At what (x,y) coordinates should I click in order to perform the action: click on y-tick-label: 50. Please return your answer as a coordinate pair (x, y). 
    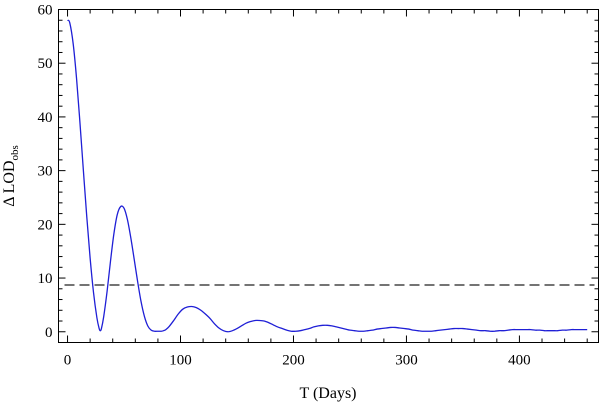
    Looking at the image, I should click on (45, 64).